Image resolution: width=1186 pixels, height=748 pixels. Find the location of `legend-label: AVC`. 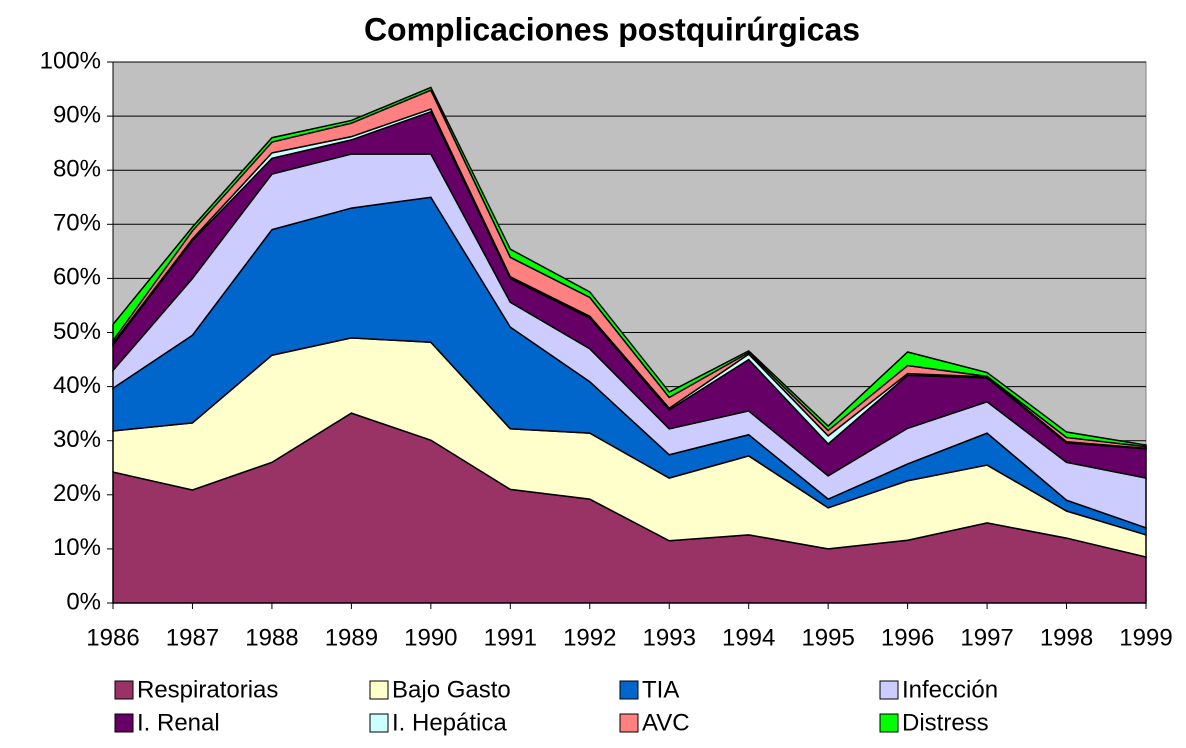

legend-label: AVC is located at coordinates (666, 722).